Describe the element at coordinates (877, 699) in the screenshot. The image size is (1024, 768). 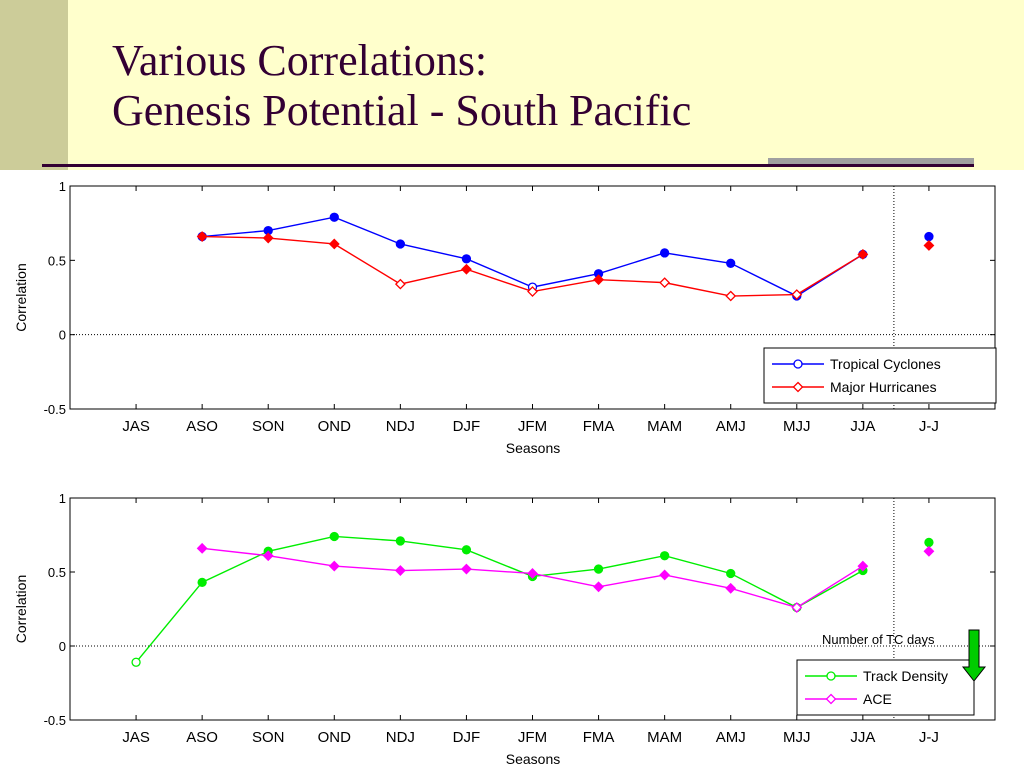
I see `legend-label: ACE` at that location.